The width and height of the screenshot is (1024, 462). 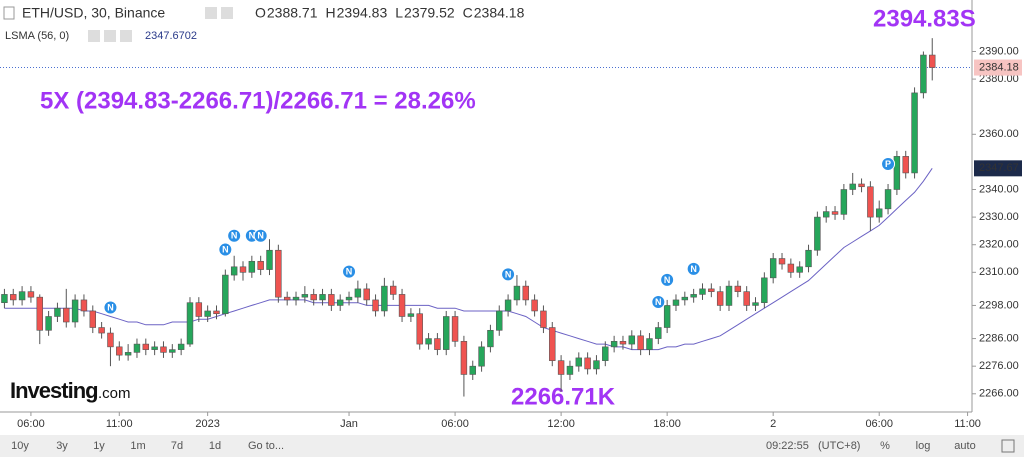 I want to click on symbol-title: ETH/USD, 30, Binance, so click(x=93, y=13).